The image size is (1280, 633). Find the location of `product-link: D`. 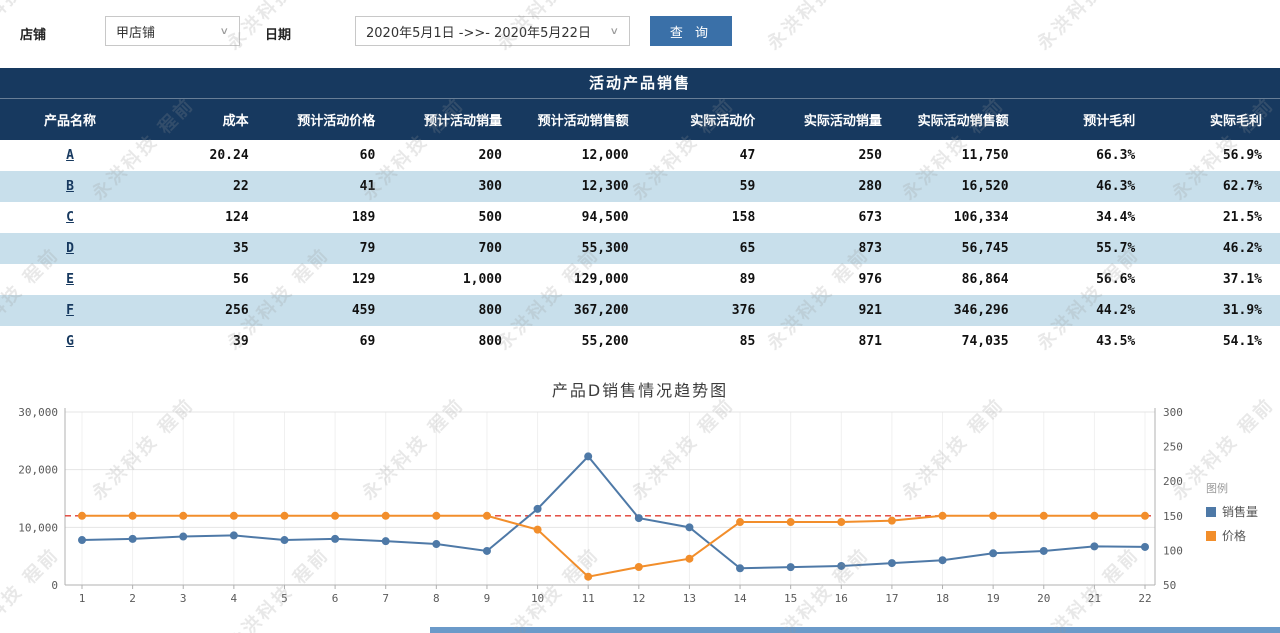

product-link: D is located at coordinates (70, 248).